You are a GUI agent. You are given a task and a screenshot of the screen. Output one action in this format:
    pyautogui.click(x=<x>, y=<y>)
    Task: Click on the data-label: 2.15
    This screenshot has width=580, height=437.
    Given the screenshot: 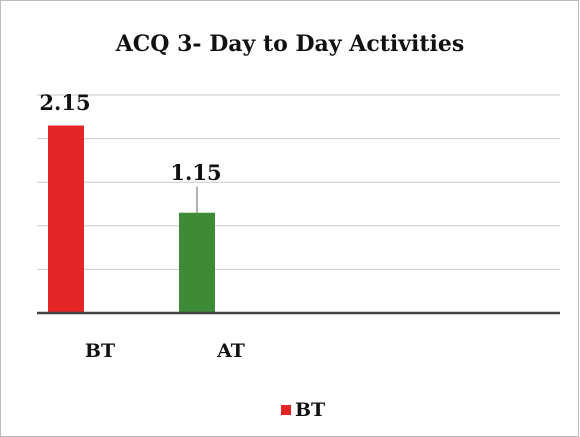 What is the action you would take?
    pyautogui.click(x=64, y=102)
    